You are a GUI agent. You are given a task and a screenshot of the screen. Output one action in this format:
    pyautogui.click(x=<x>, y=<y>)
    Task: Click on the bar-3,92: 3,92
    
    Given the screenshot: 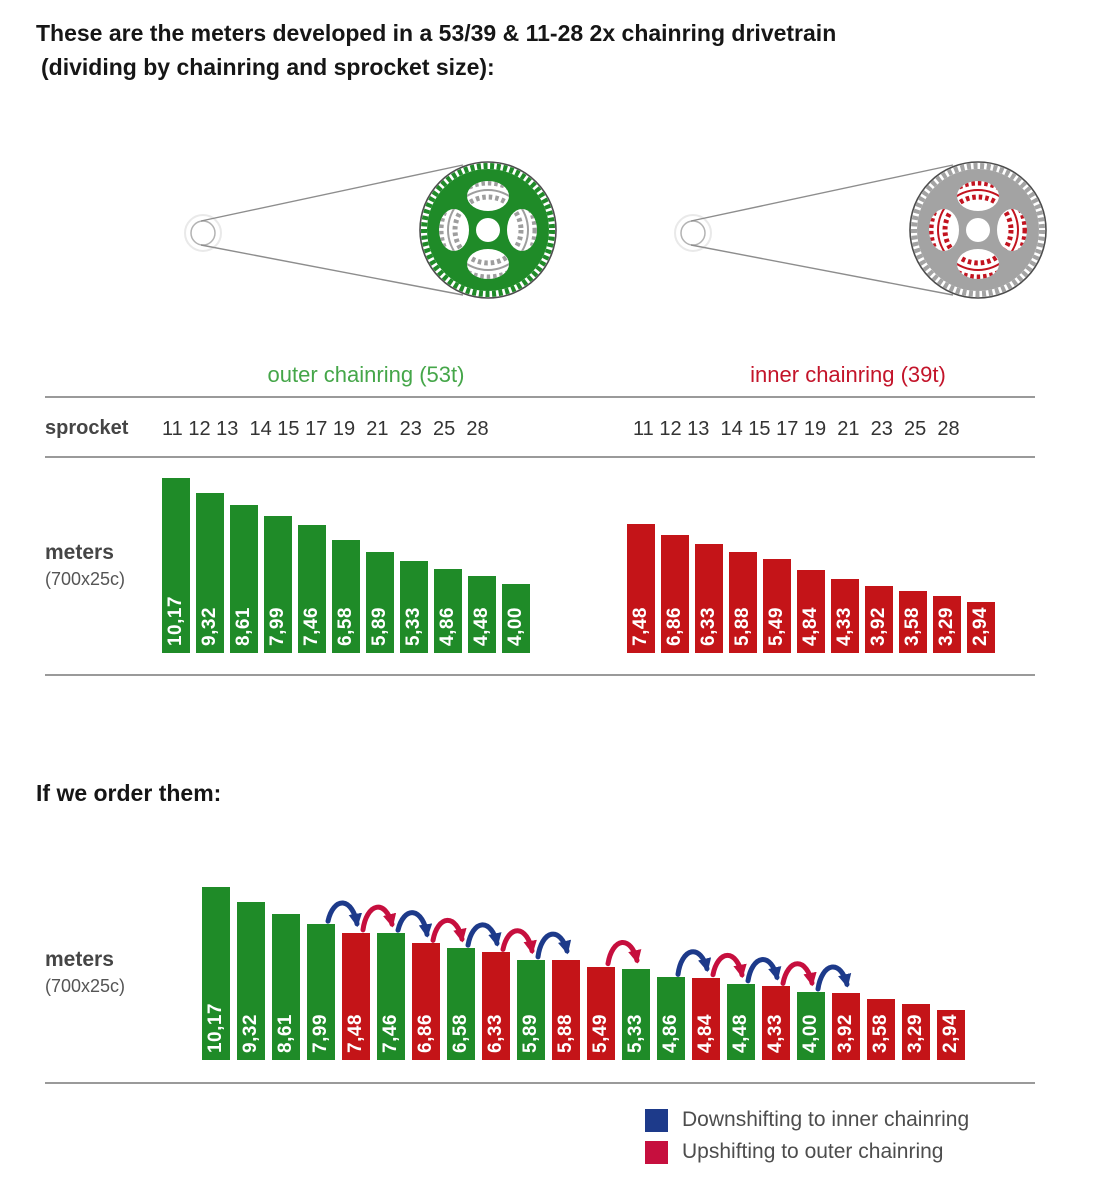 What is the action you would take?
    pyautogui.click(x=846, y=1026)
    